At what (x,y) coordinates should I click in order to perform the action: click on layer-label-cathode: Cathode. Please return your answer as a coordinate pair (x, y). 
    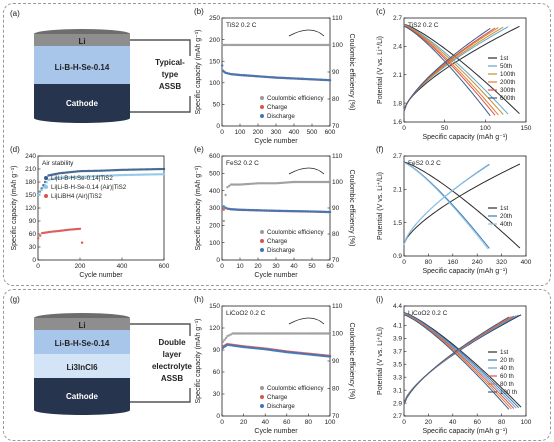
    Looking at the image, I should click on (82, 103).